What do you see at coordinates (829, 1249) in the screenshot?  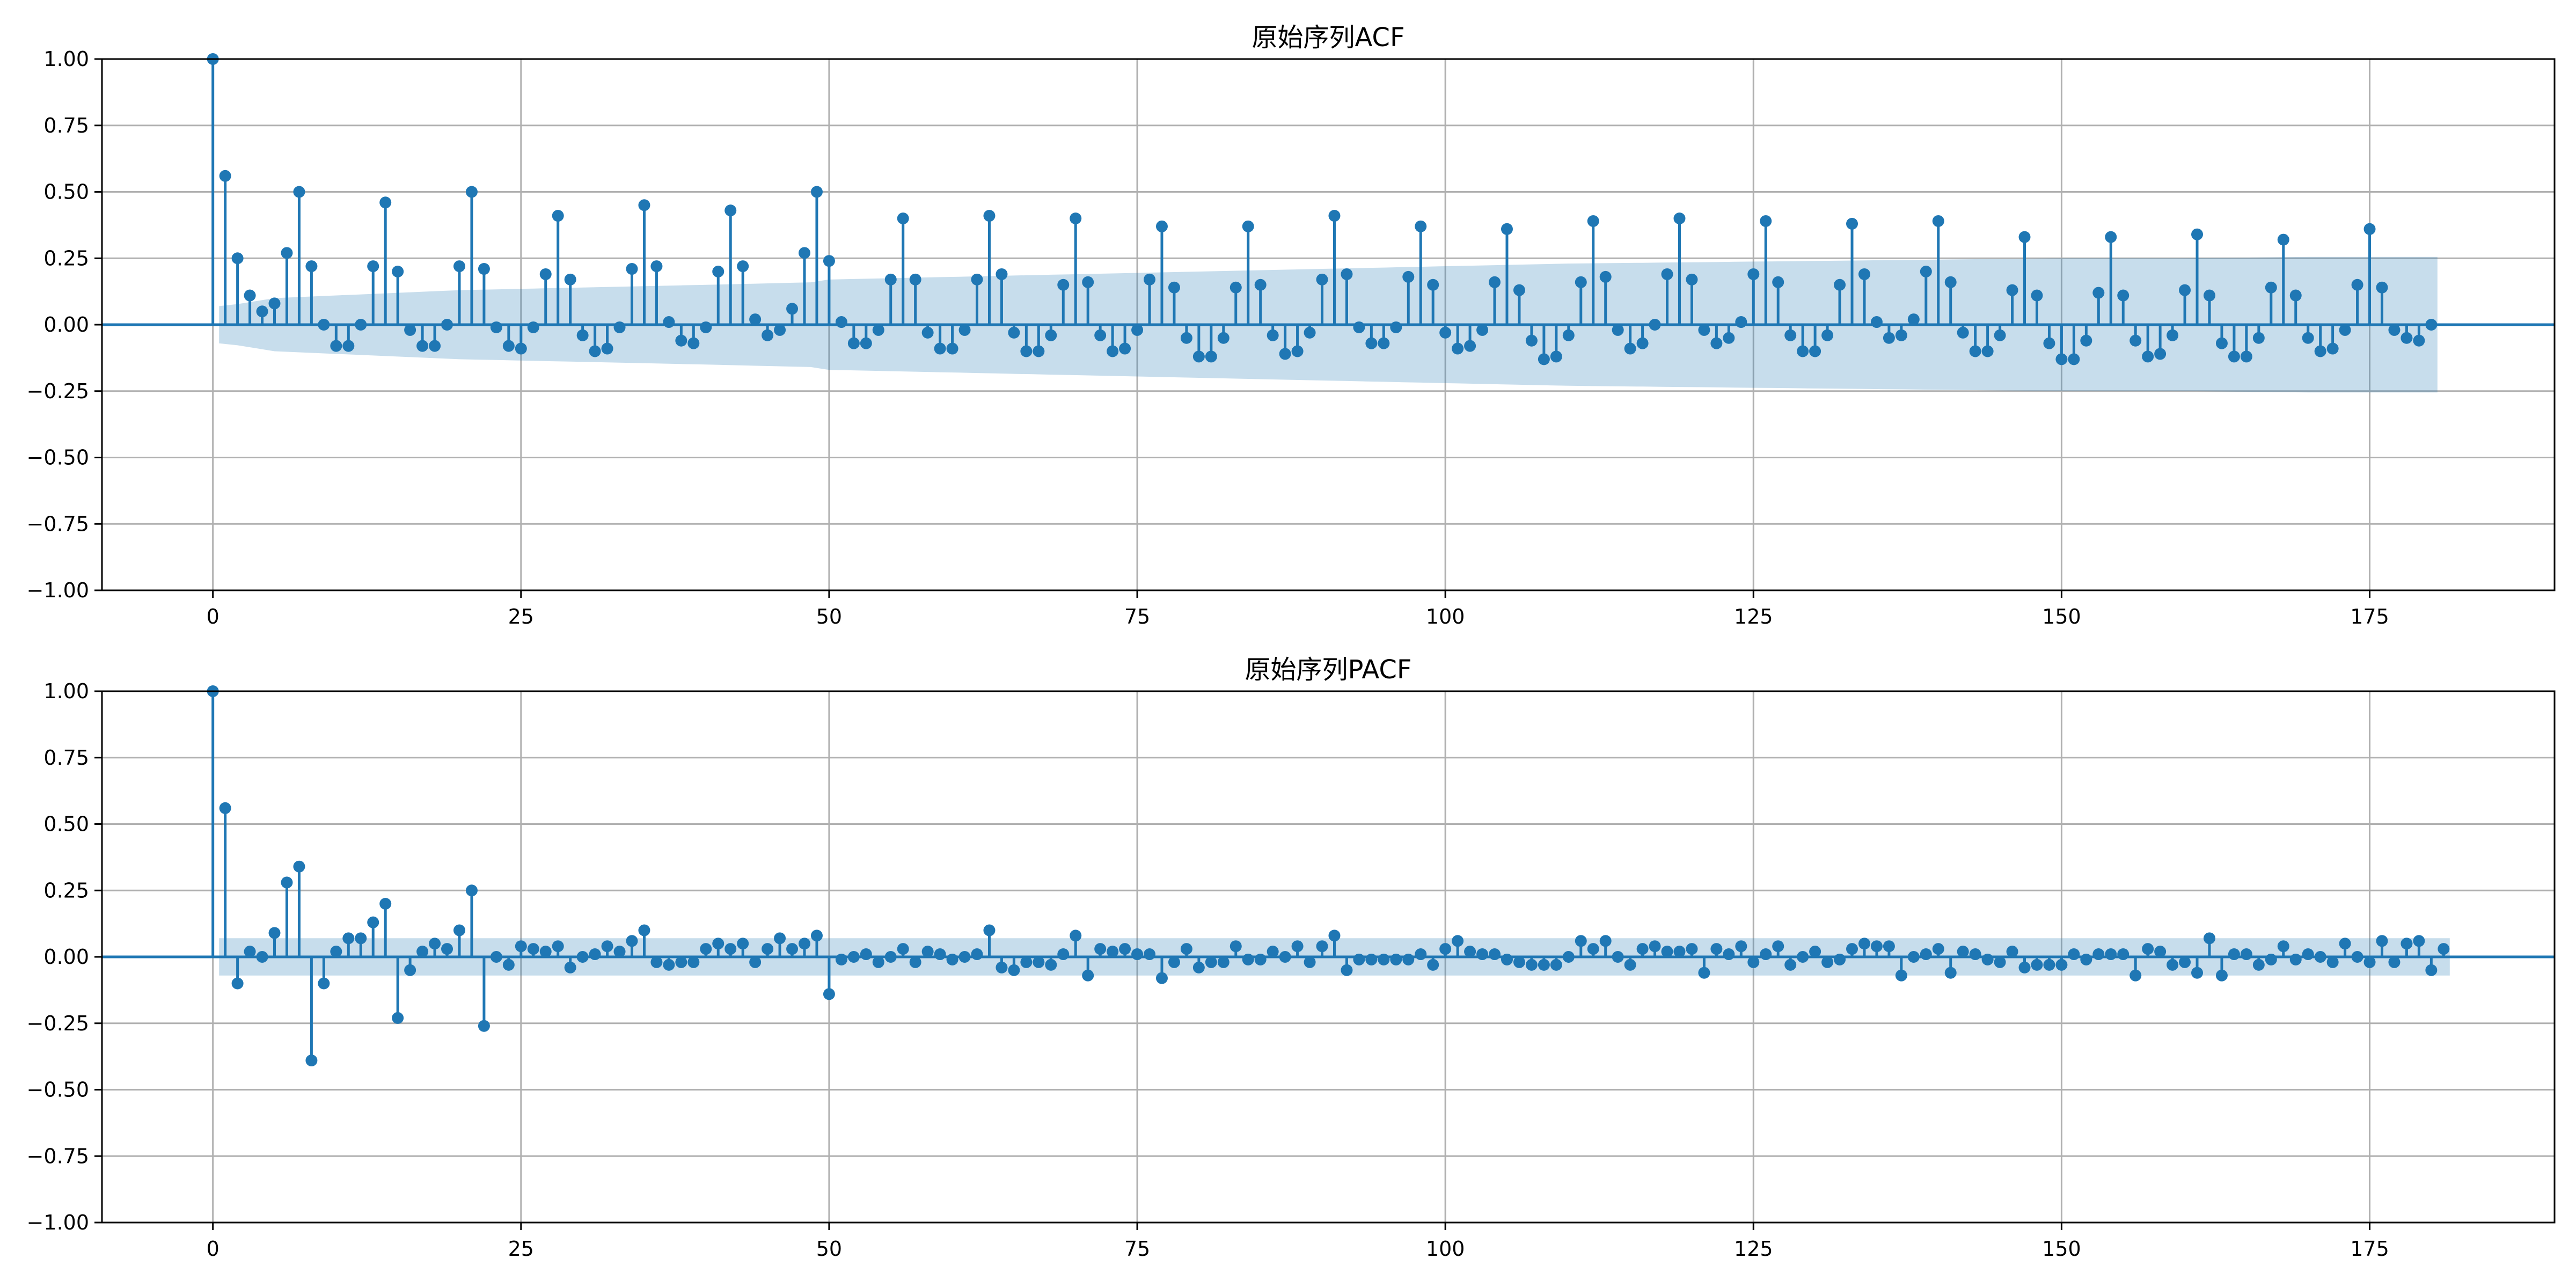 I see `pacf-xtick-label-2: 50` at bounding box center [829, 1249].